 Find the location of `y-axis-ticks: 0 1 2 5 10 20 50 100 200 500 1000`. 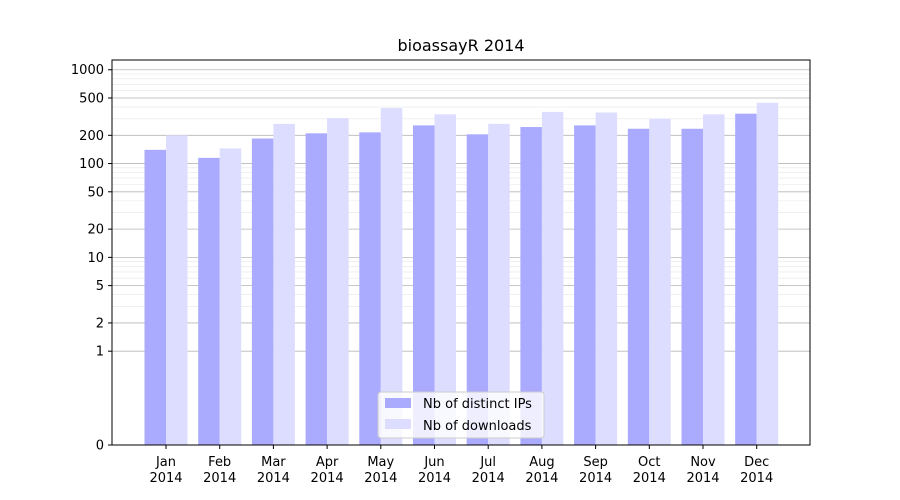

y-axis-ticks: 0 1 2 5 10 20 50 100 200 500 1000 is located at coordinates (91, 258).